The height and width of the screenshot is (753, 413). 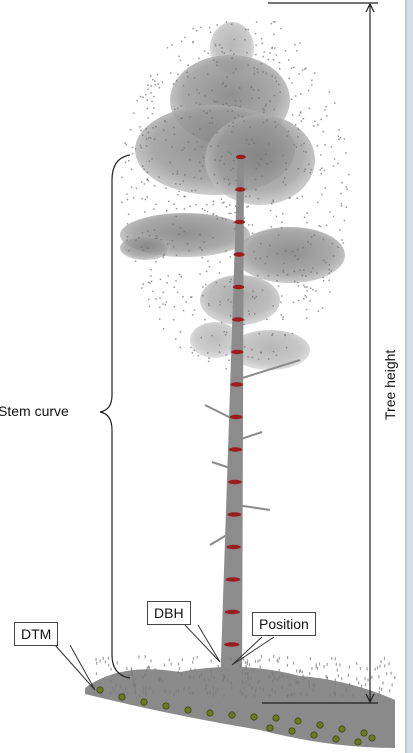 I want to click on position-callout: Position, so click(x=284, y=624).